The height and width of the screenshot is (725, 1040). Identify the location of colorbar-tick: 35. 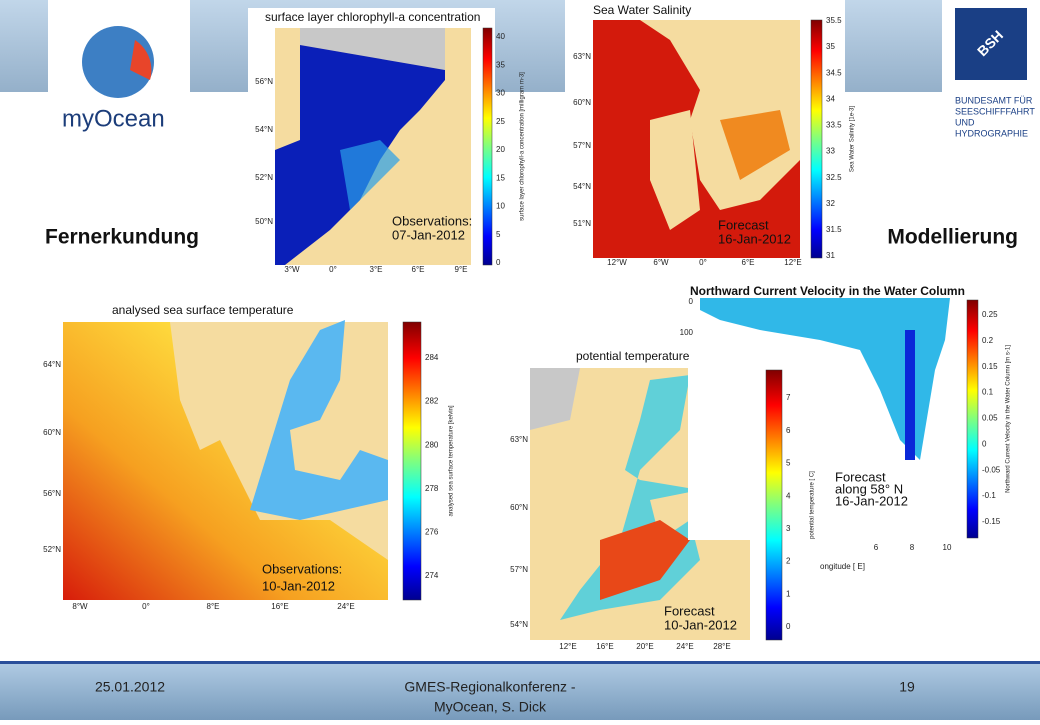
(500, 64).